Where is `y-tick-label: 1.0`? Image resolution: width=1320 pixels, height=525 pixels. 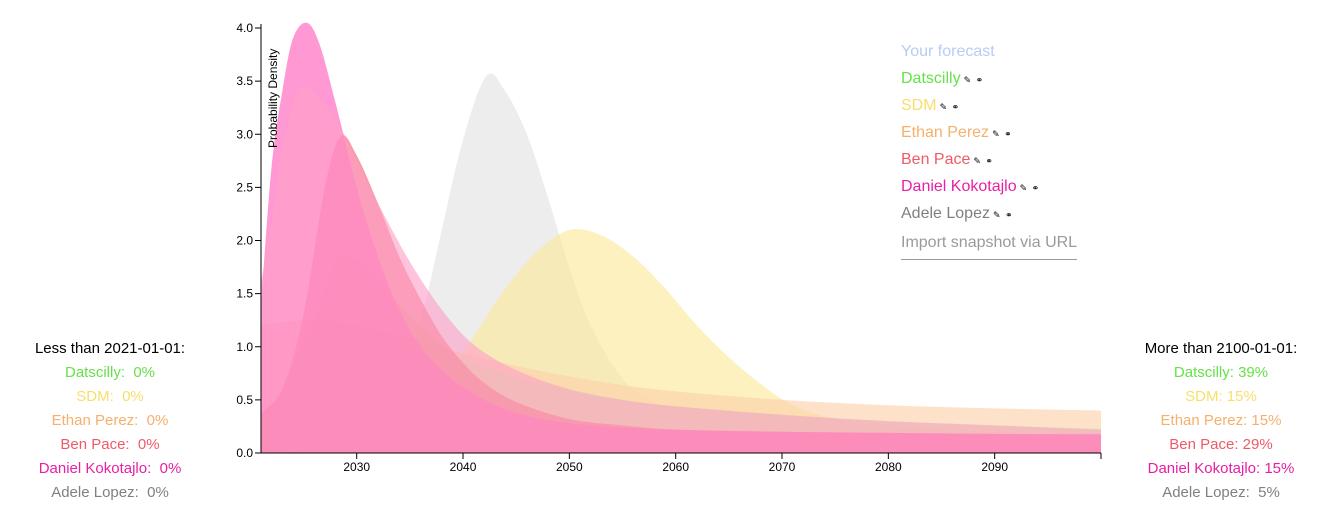 y-tick-label: 1.0 is located at coordinates (244, 347).